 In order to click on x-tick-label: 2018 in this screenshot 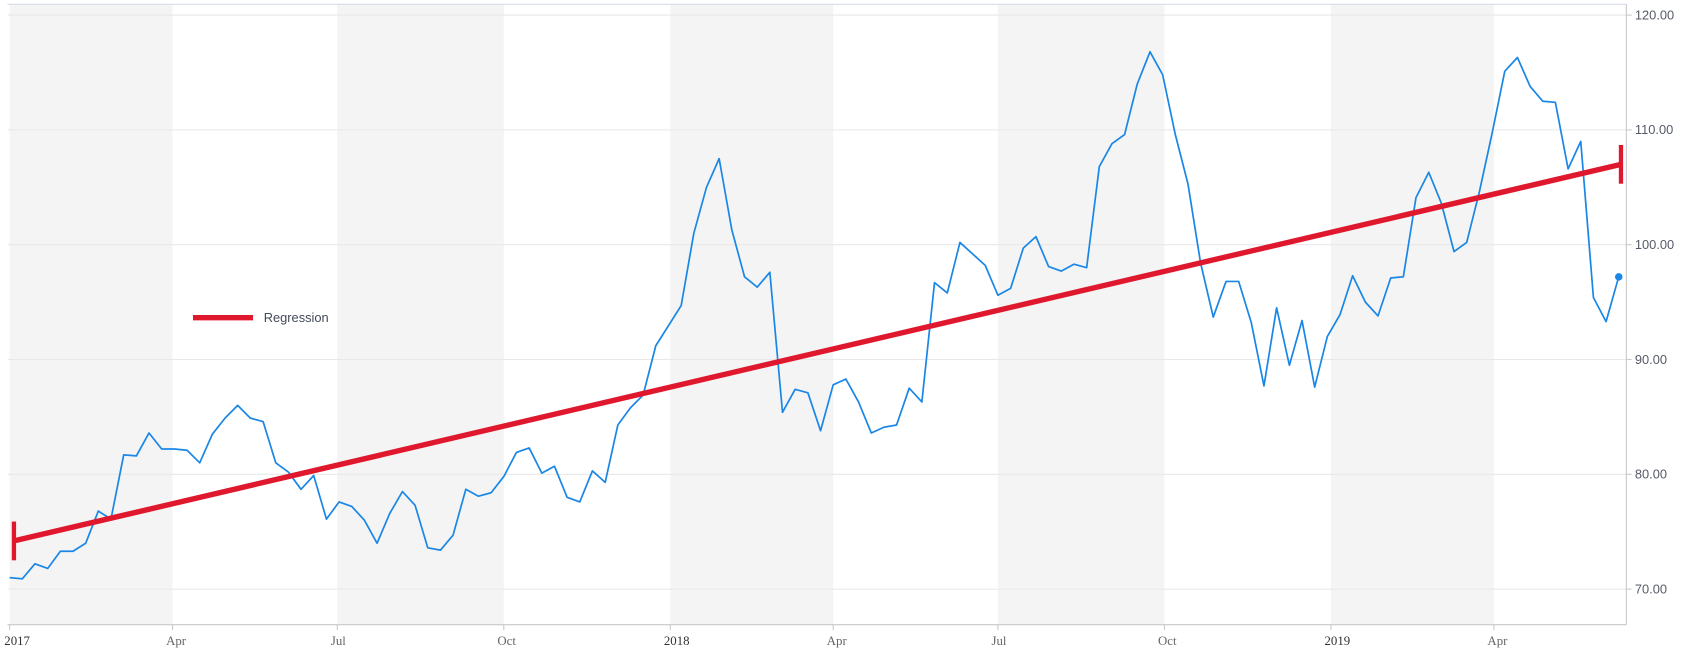, I will do `click(677, 641)`.